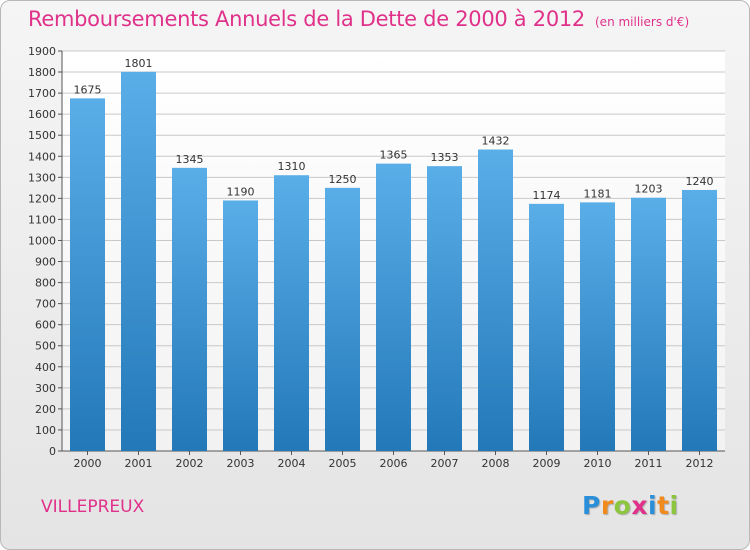 The width and height of the screenshot is (750, 550). What do you see at coordinates (42, 177) in the screenshot?
I see `y-tick-label: 1300` at bounding box center [42, 177].